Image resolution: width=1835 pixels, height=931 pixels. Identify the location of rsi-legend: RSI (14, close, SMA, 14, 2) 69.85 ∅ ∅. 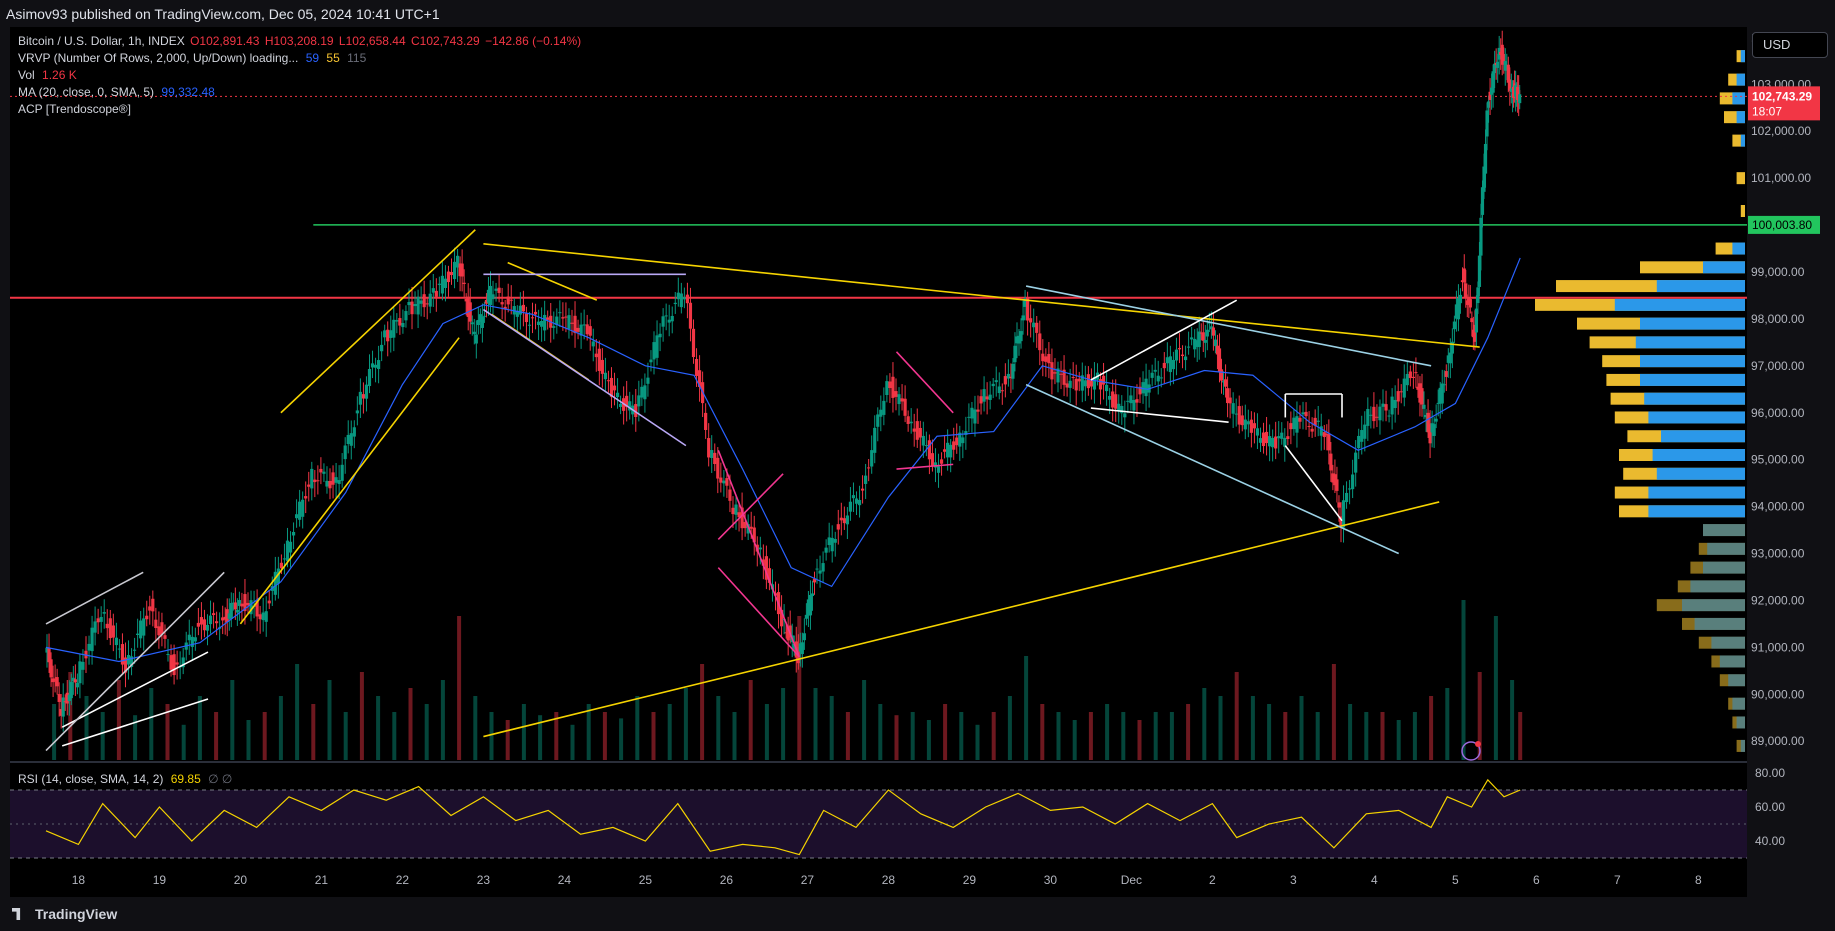
(125, 779).